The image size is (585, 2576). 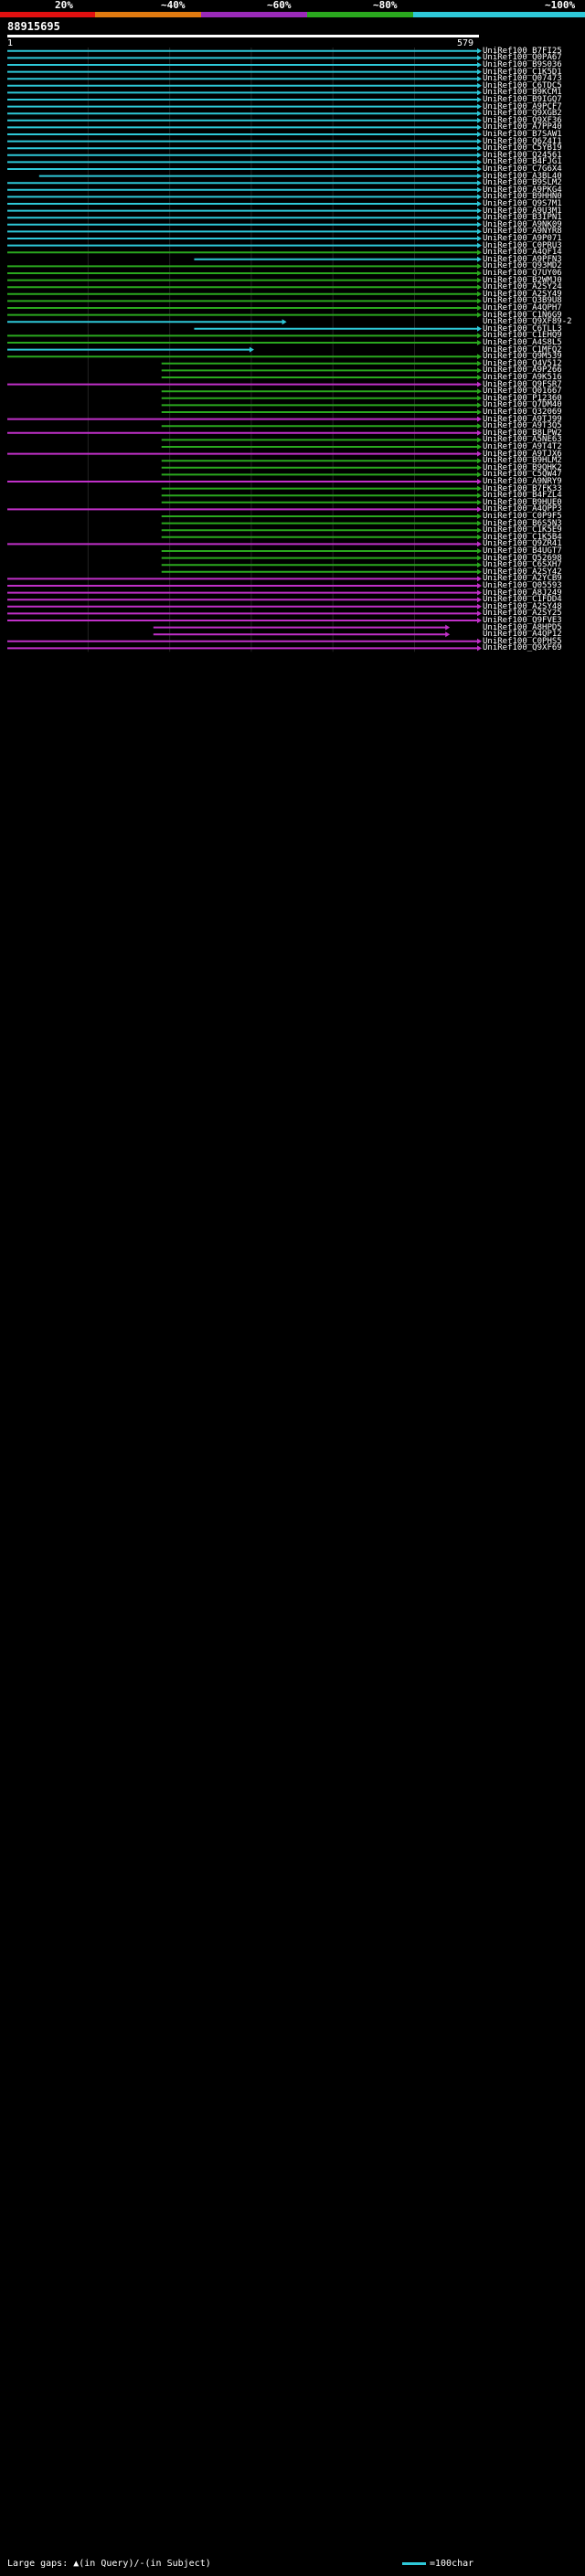 I want to click on hit-label: UniRef100_Q01667, so click(x=522, y=392).